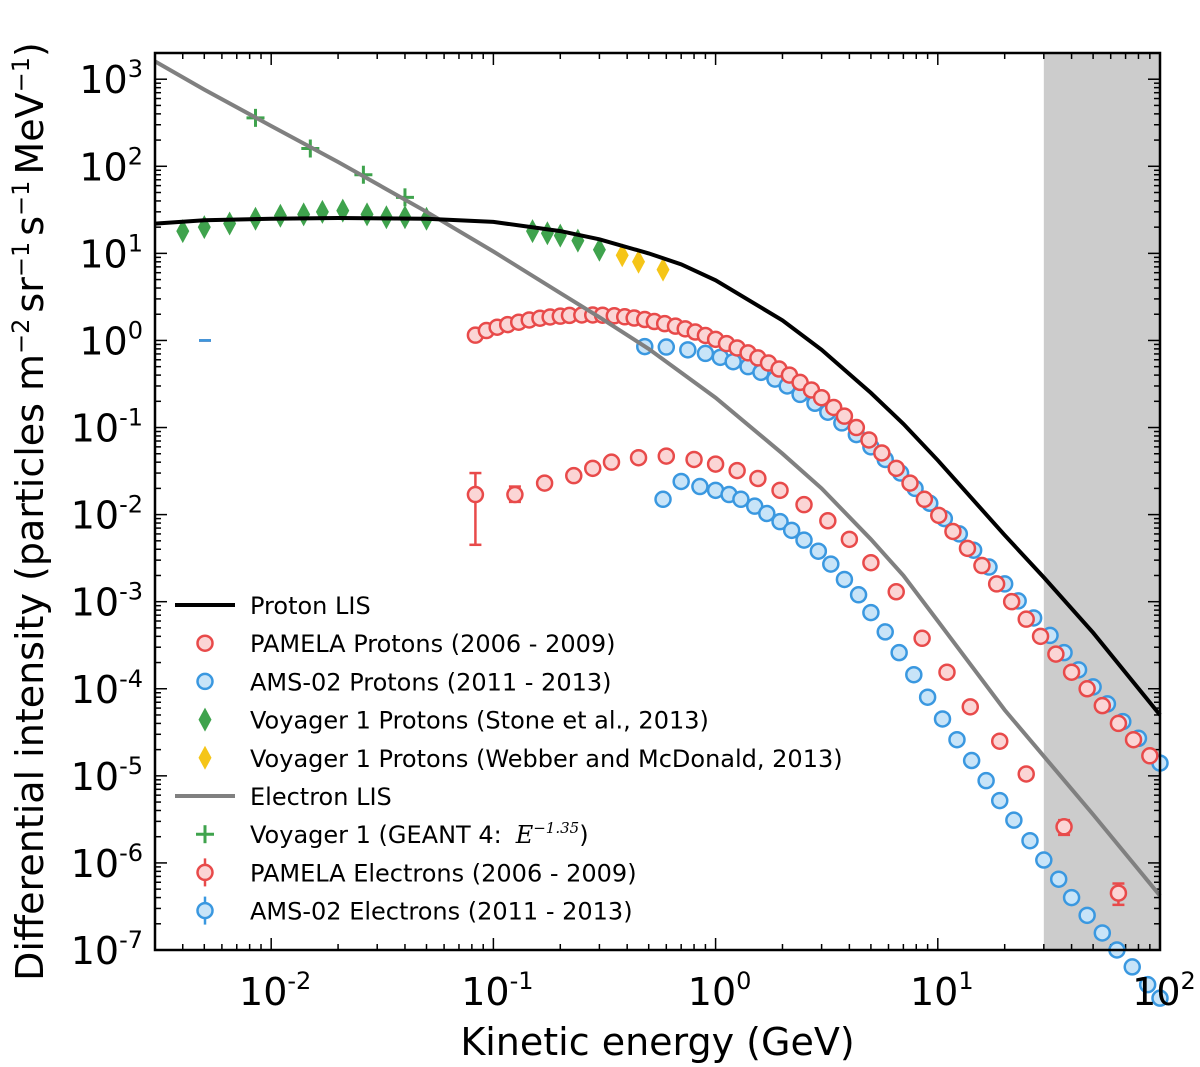  What do you see at coordinates (453, 721) in the screenshot?
I see `legend-item: Voyager 1 Protons (Stone et al., 2013)` at bounding box center [453, 721].